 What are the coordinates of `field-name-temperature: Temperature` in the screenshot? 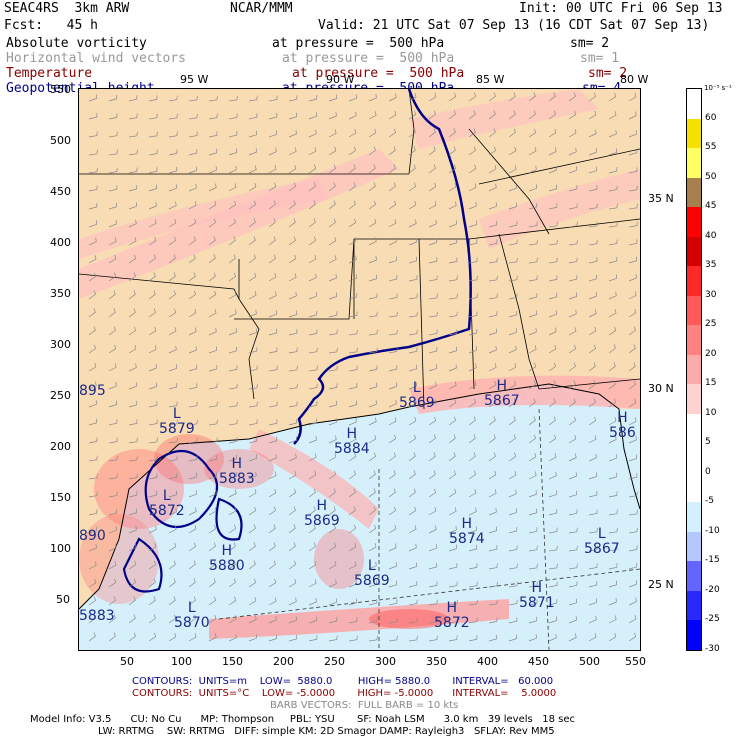 It's located at (49, 73).